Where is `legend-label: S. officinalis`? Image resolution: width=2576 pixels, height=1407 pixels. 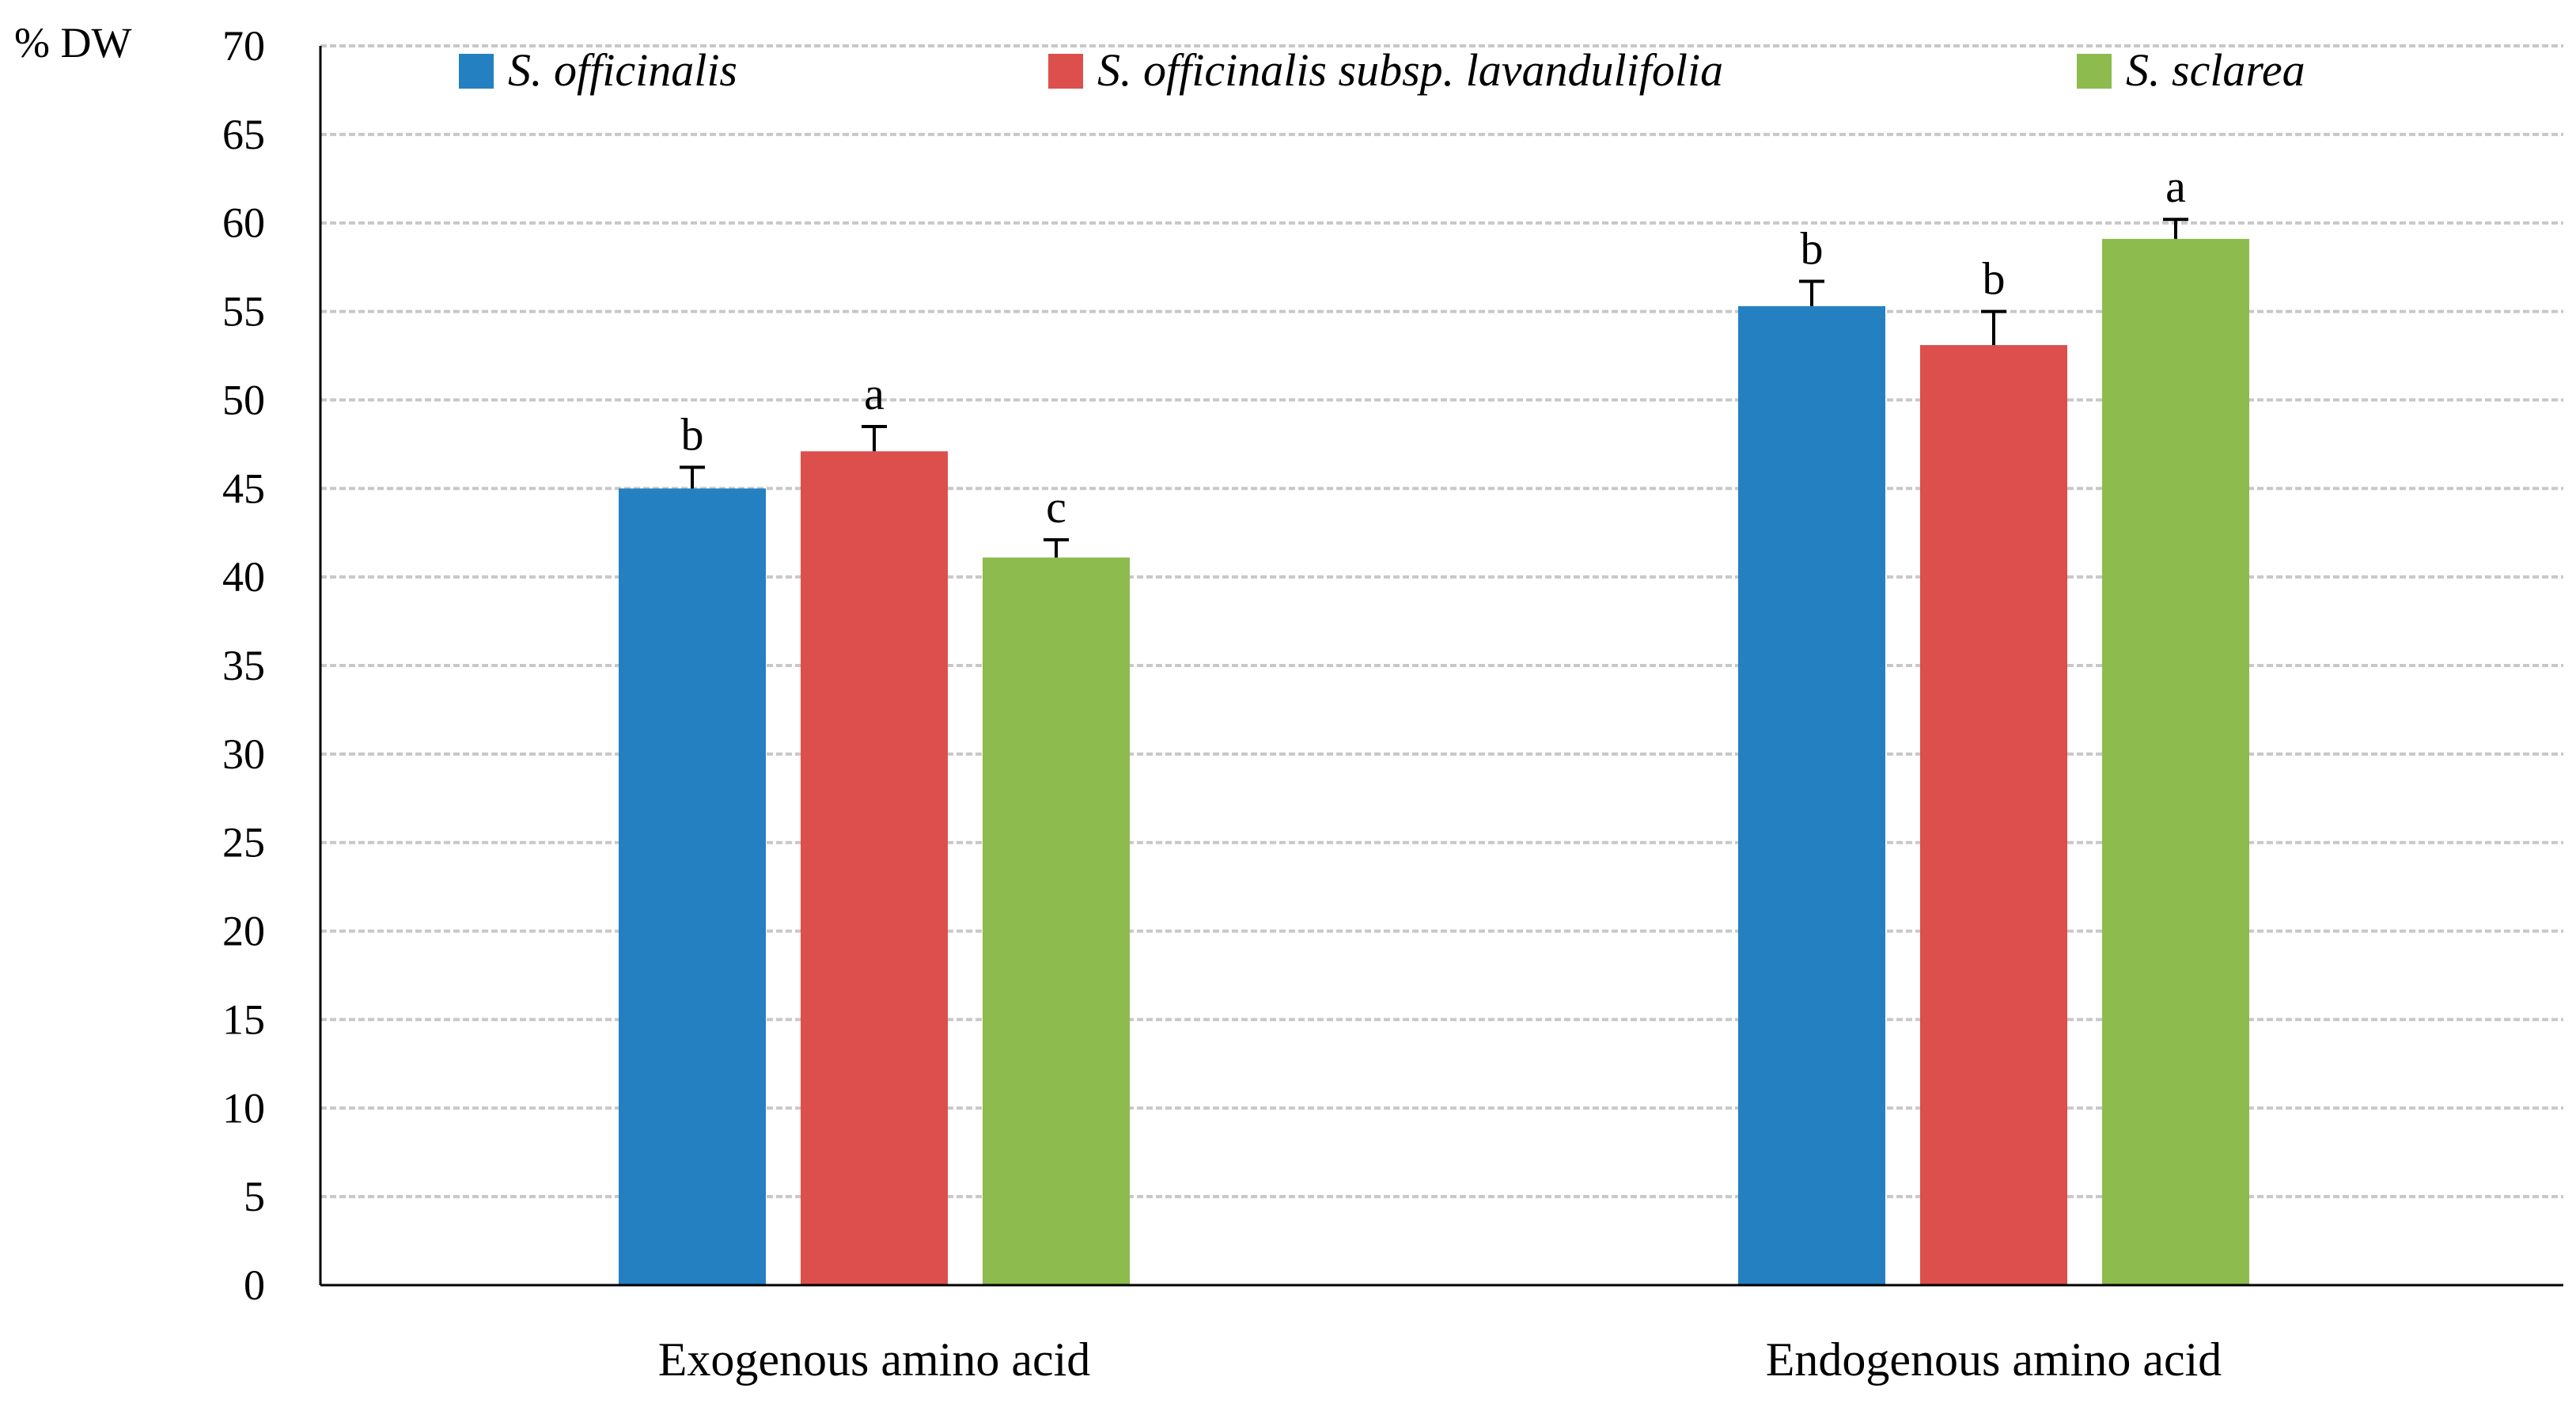 legend-label: S. officinalis is located at coordinates (622, 70).